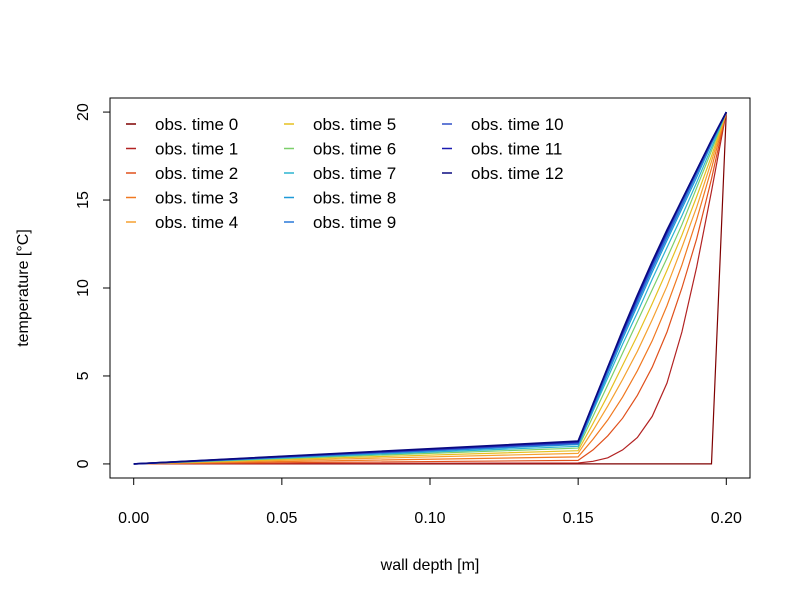  What do you see at coordinates (281, 518) in the screenshot?
I see `x-tick-label: 0.05` at bounding box center [281, 518].